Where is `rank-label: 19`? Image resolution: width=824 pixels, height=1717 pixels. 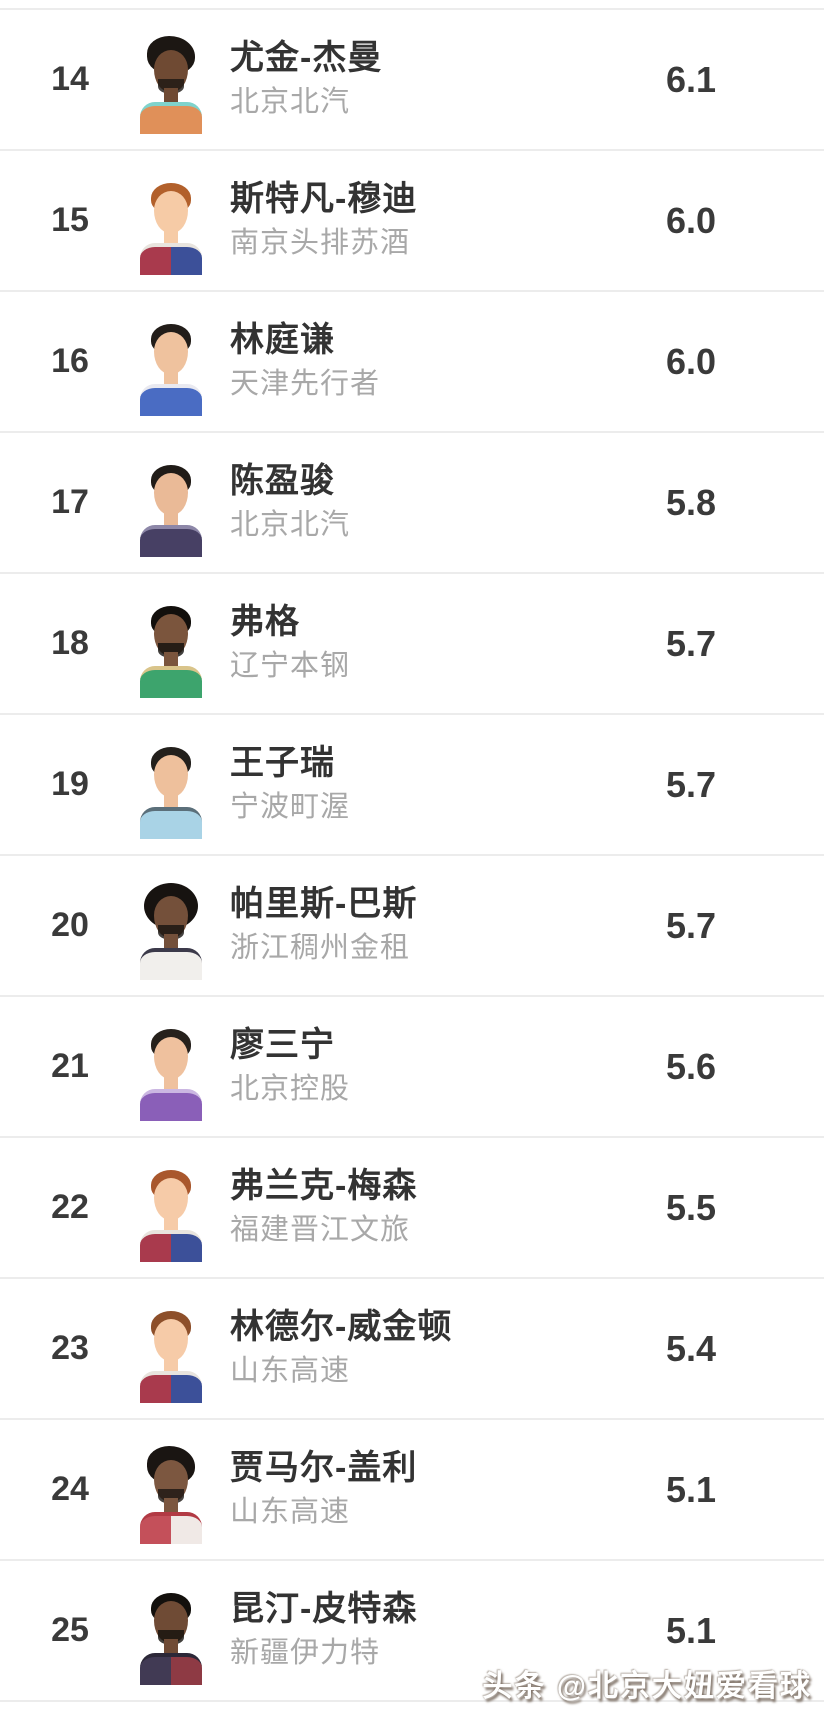 rank-label: 19 is located at coordinates (70, 784).